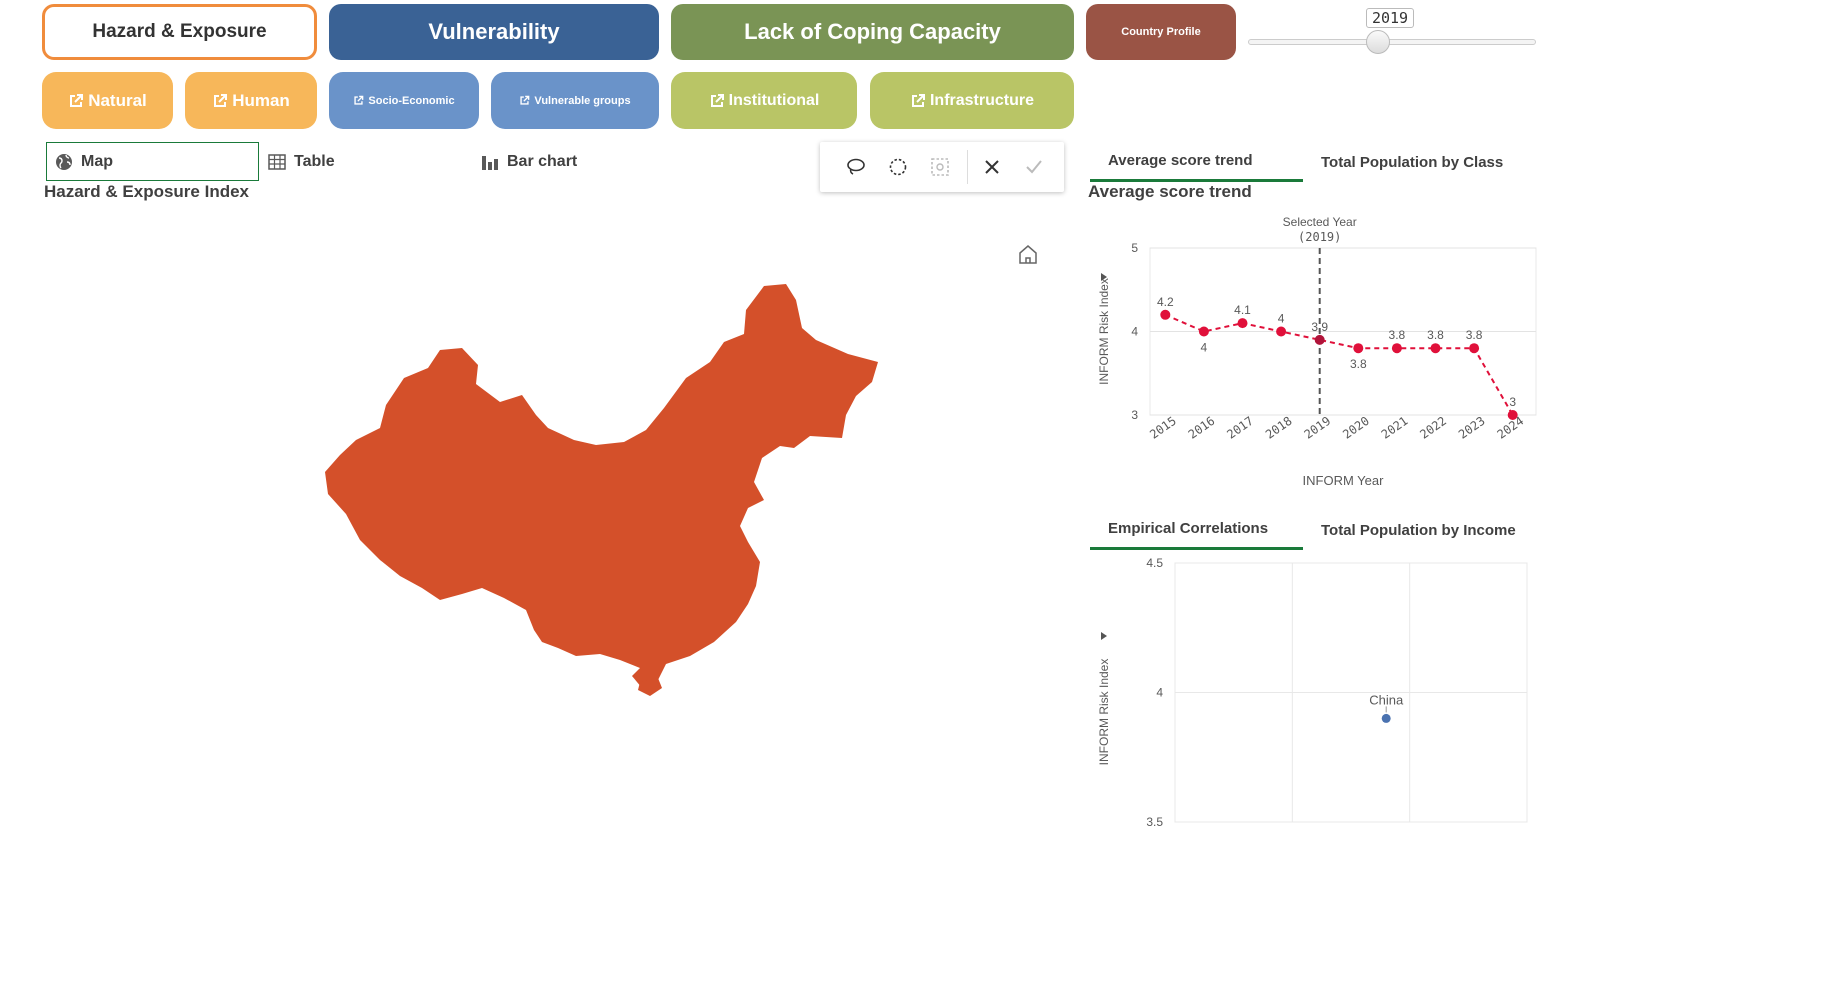 This screenshot has height=982, width=1838. What do you see at coordinates (1344, 480) in the screenshot?
I see `trend-x-axis-label: INFORM Year` at bounding box center [1344, 480].